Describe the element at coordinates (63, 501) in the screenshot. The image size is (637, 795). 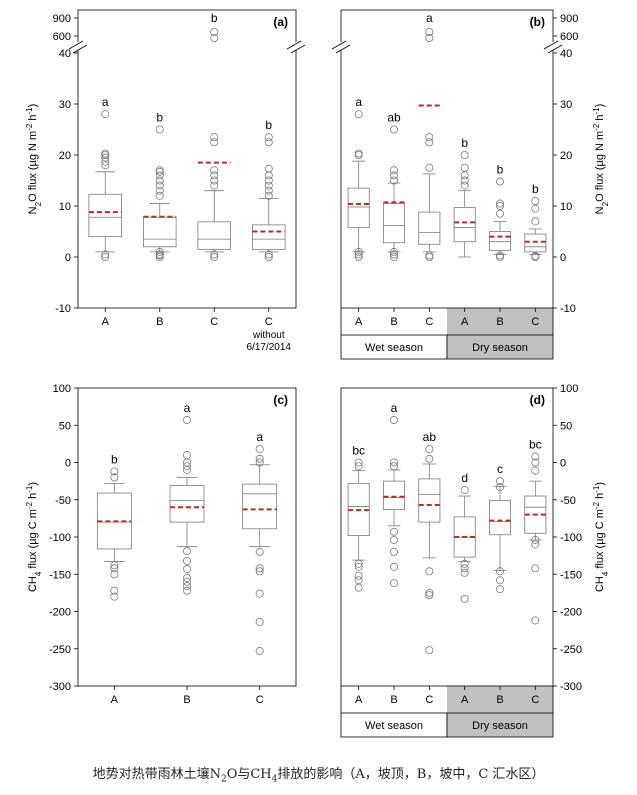
I see `y-tick-label: -50` at that location.